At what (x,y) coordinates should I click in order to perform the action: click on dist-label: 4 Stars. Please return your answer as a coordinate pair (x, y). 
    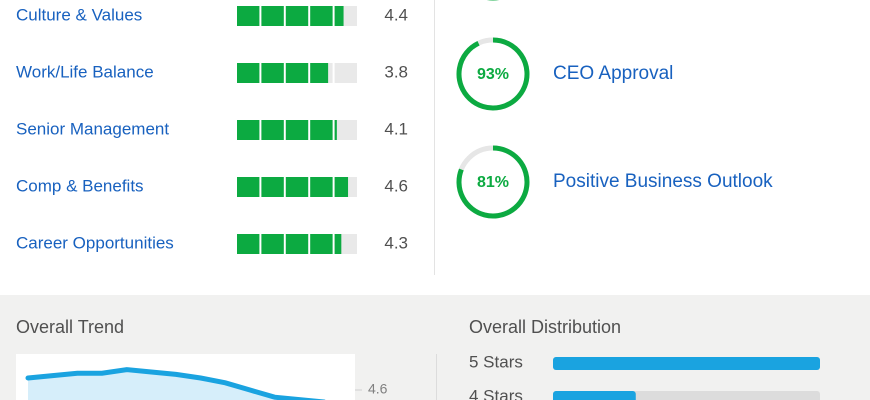
    Looking at the image, I should click on (496, 393).